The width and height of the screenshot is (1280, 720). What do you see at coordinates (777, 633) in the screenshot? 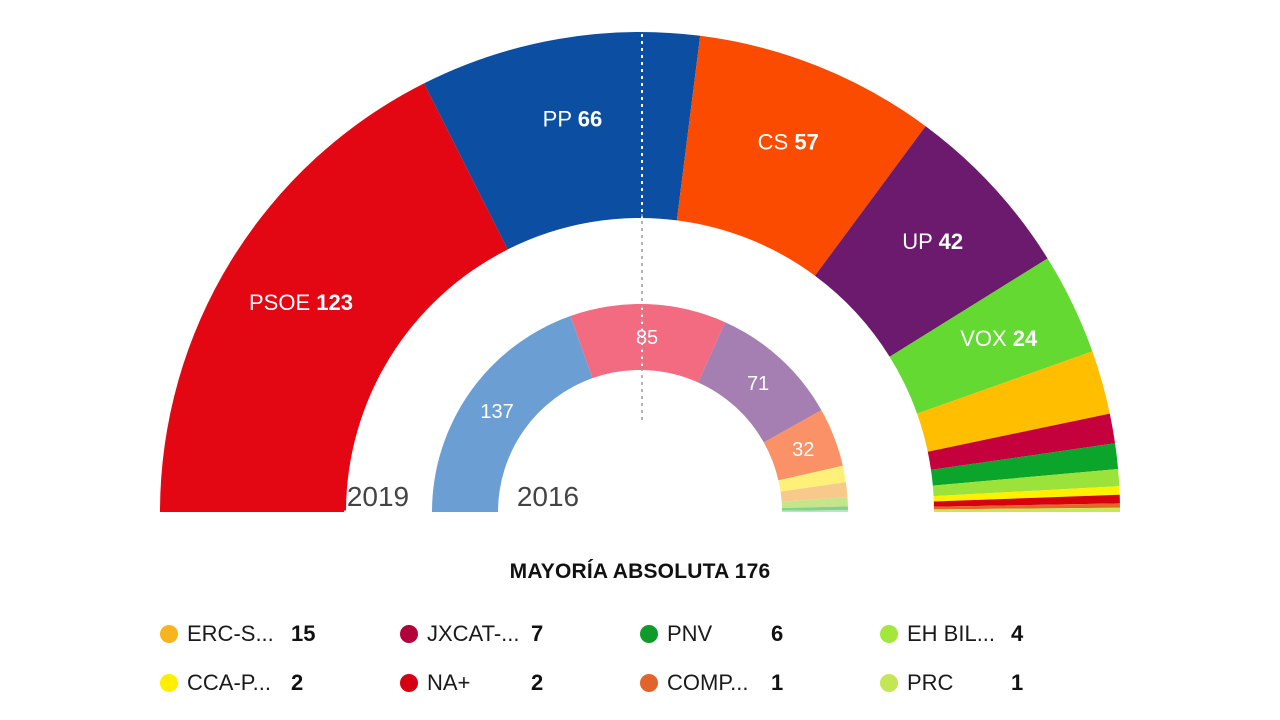
I see `legend-seat-count: 6` at bounding box center [777, 633].